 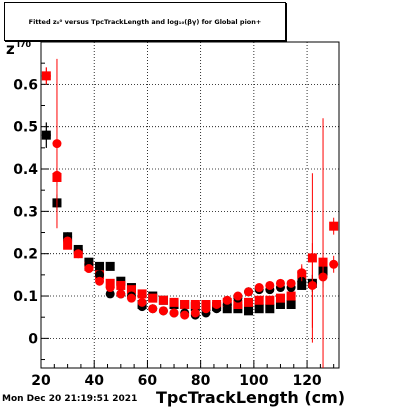 I want to click on y-axis-title: z, so click(x=10, y=49).